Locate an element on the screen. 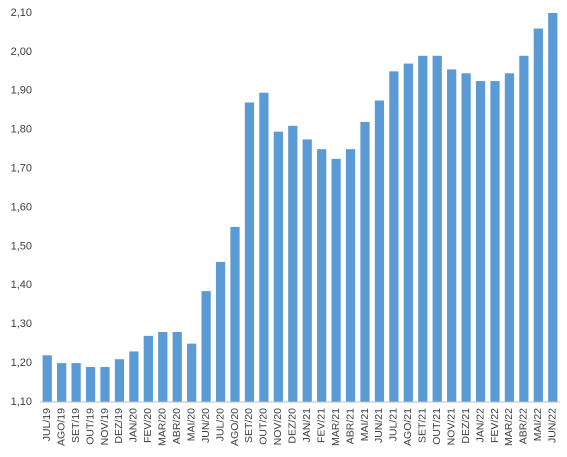 This screenshot has width=567, height=457. x-tick-label: FEV/20 is located at coordinates (148, 425).